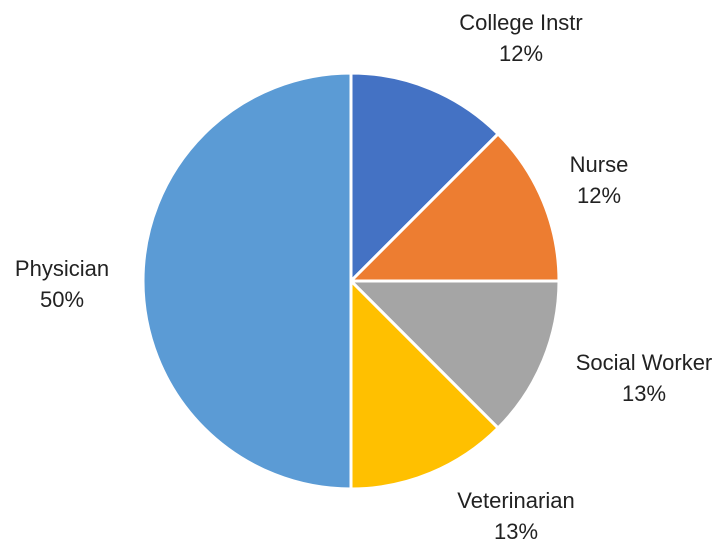  I want to click on pie-slice-veterinarian, so click(424, 385).